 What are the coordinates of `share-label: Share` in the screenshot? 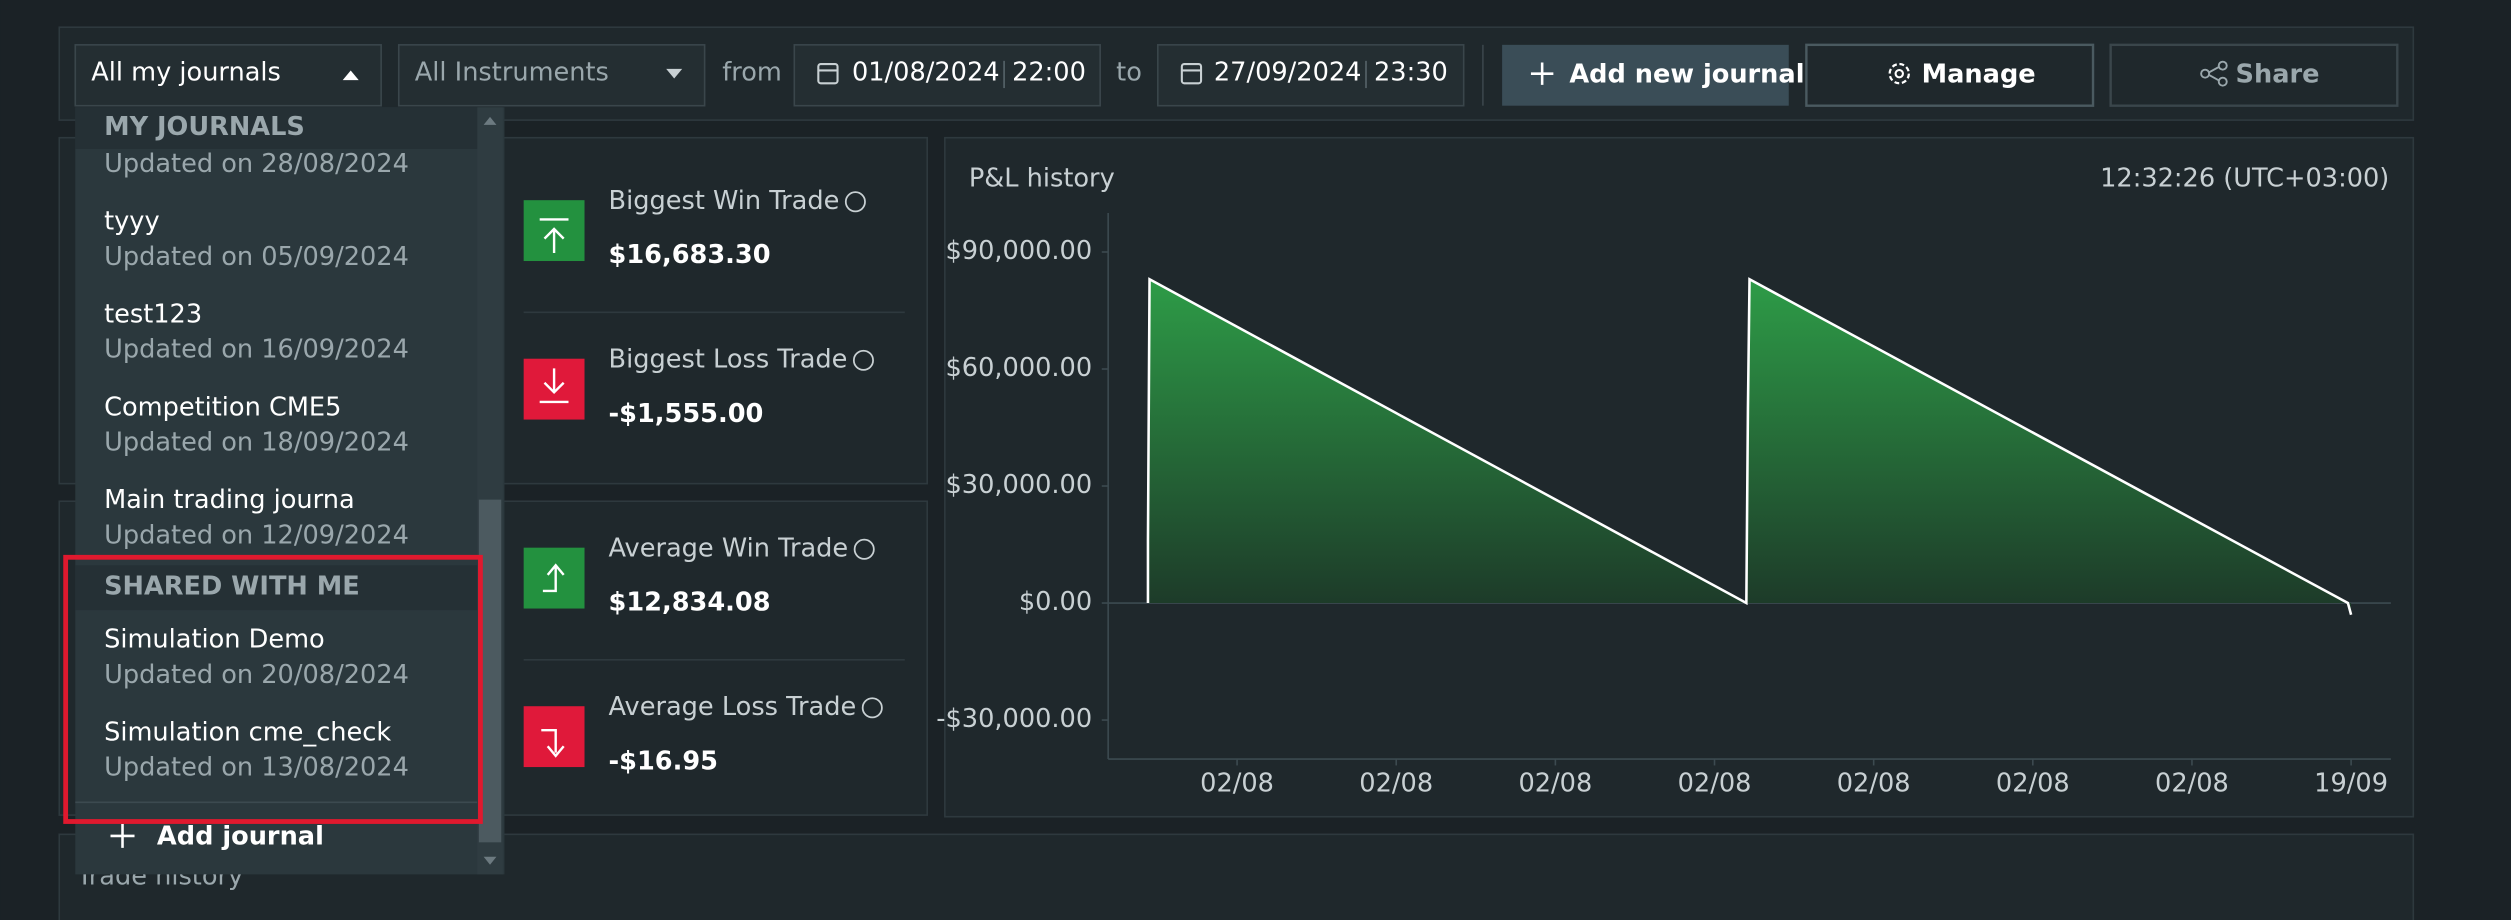 It's located at (2278, 74).